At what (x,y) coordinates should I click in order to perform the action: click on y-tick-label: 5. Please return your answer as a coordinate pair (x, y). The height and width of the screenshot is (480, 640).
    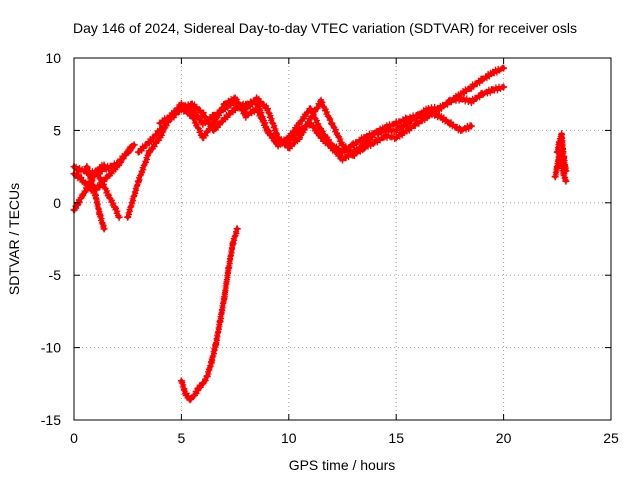
    Looking at the image, I should click on (57, 130).